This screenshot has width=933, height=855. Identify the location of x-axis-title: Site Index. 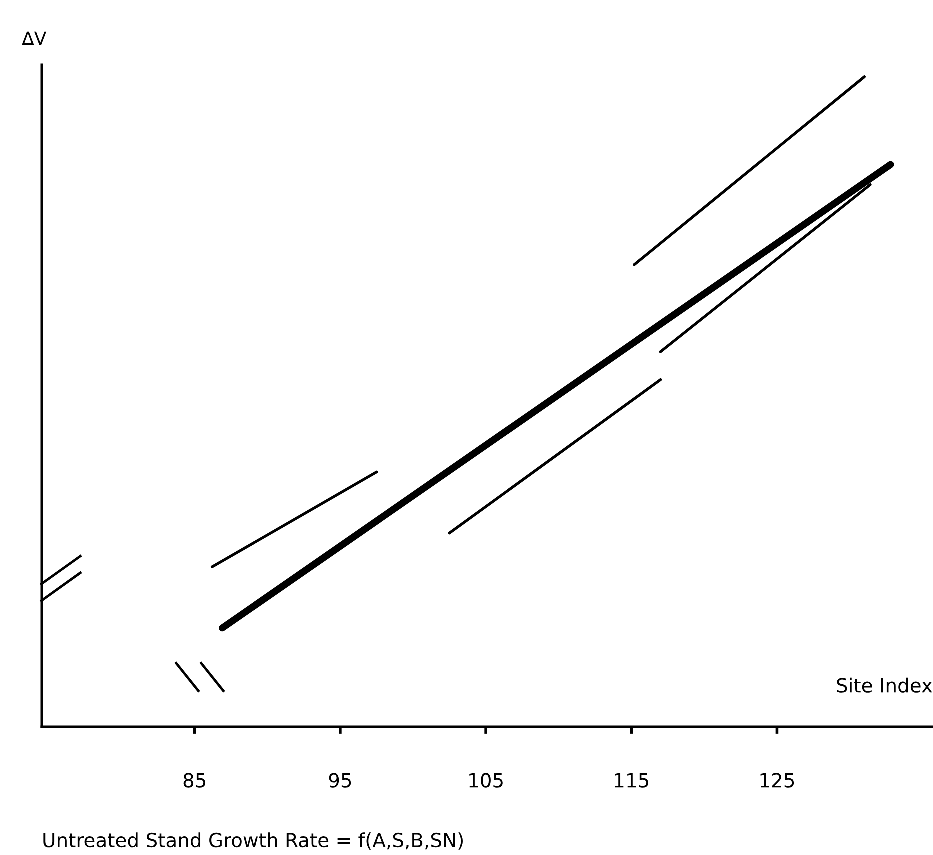
(884, 685).